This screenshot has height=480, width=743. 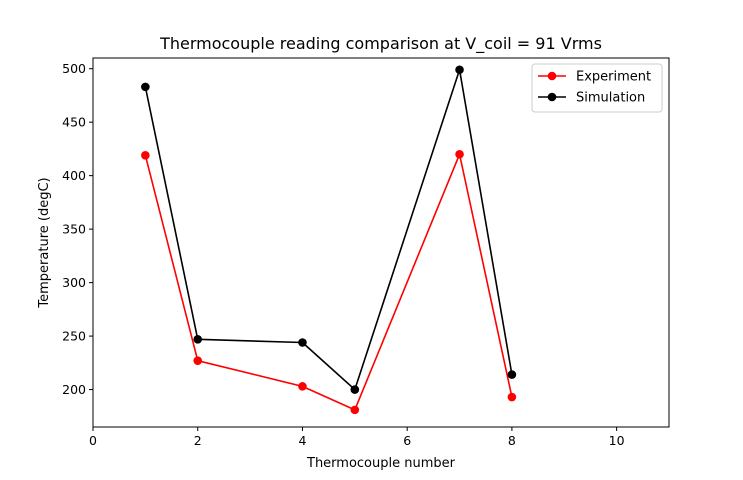 What do you see at coordinates (74, 229) in the screenshot?
I see `y-tick-label-350: 350` at bounding box center [74, 229].